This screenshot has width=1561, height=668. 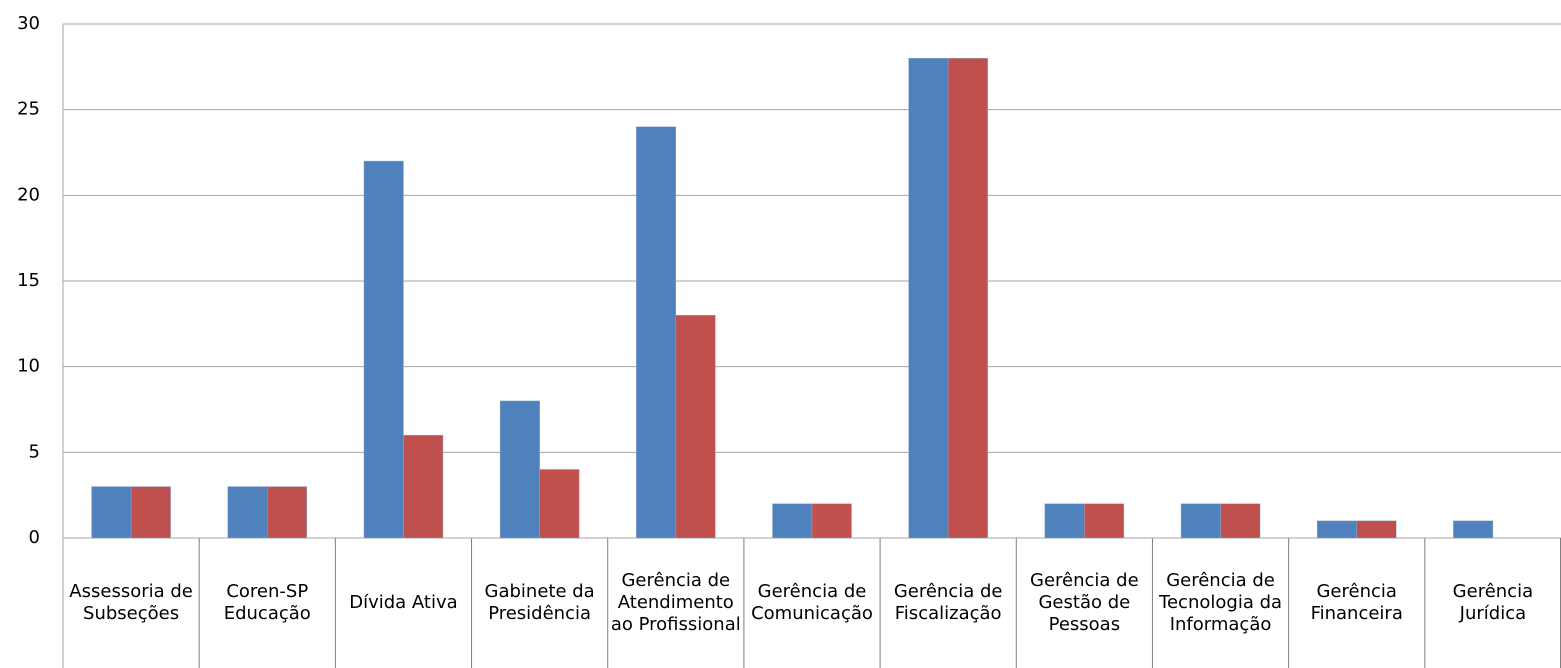 I want to click on y-tick-label: 10, so click(x=28, y=366).